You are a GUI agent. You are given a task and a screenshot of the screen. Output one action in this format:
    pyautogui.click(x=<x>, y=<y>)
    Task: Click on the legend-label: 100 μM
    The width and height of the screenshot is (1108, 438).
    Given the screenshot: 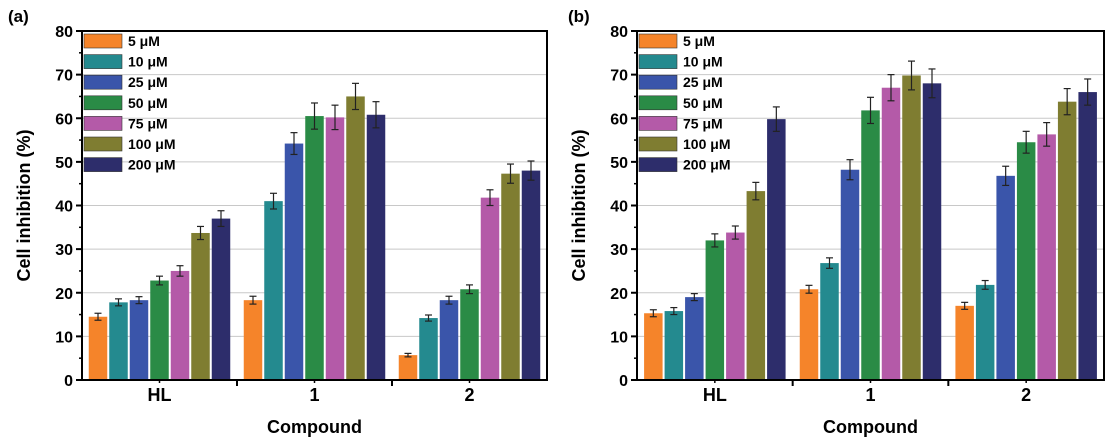 What is the action you would take?
    pyautogui.click(x=706, y=144)
    